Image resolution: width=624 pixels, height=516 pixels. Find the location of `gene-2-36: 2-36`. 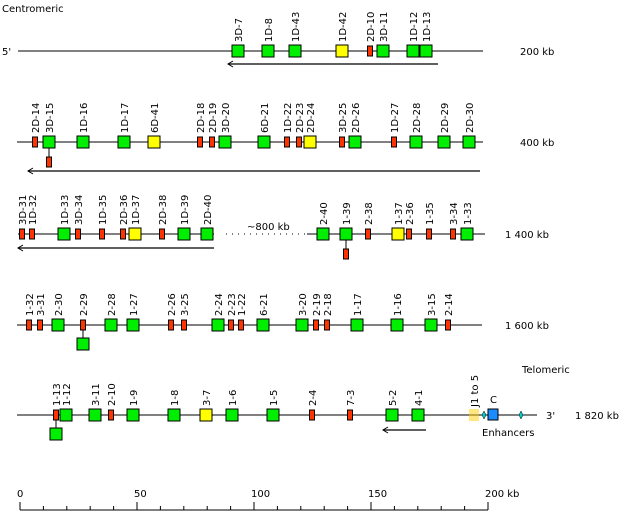

gene-2-36: 2-36 is located at coordinates (410, 221).